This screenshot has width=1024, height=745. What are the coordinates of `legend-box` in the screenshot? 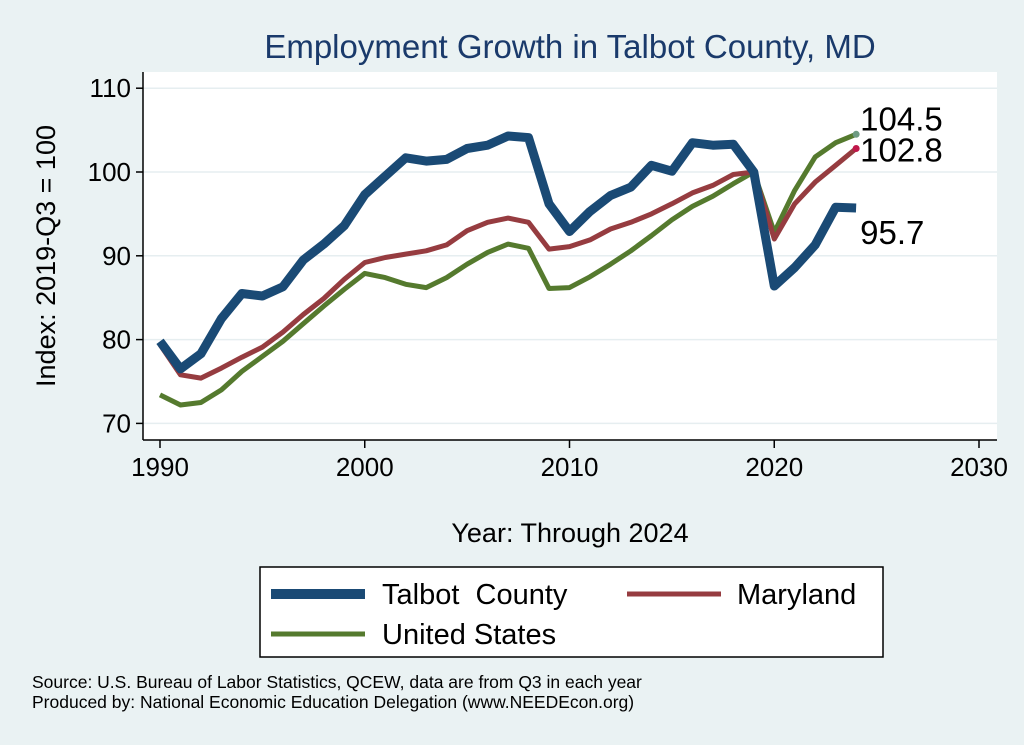 It's located at (571, 612).